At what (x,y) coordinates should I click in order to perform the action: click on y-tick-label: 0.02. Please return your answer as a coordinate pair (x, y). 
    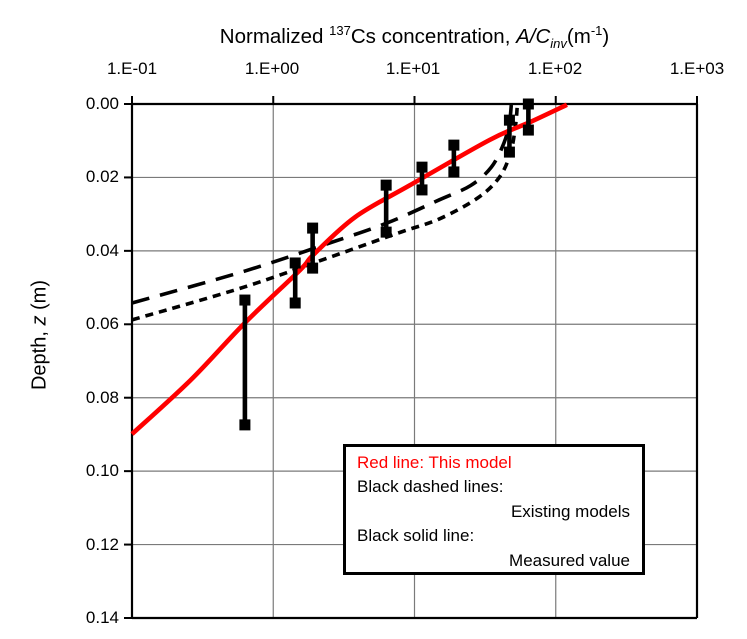
    Looking at the image, I should click on (102, 177).